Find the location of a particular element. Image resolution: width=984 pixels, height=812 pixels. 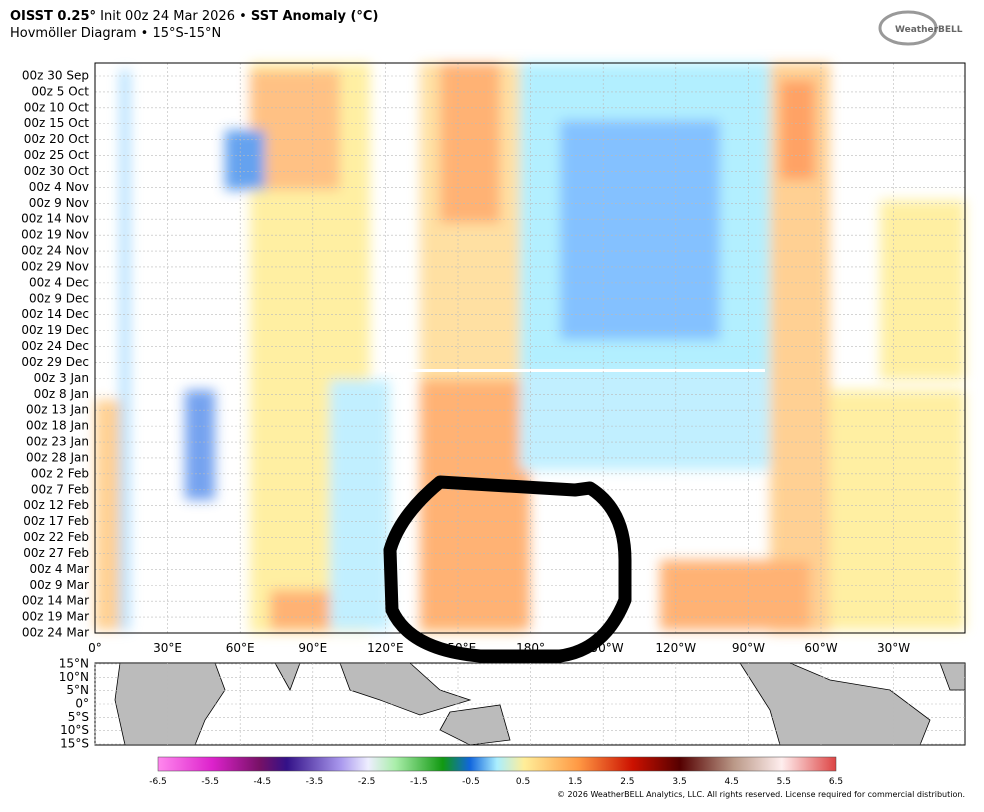

subtitle: Hovmöller Diagram • 15°S-15°N is located at coordinates (115, 33).